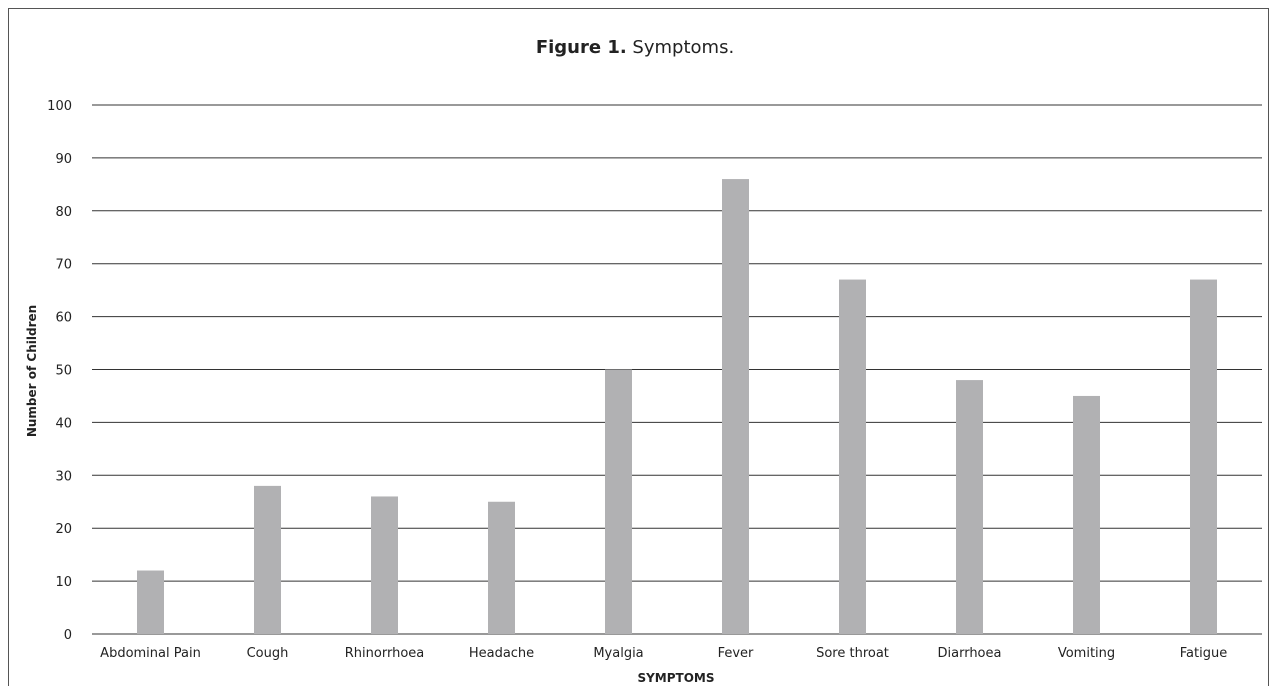  What do you see at coordinates (63, 371) in the screenshot?
I see `y-tick-label: 50` at bounding box center [63, 371].